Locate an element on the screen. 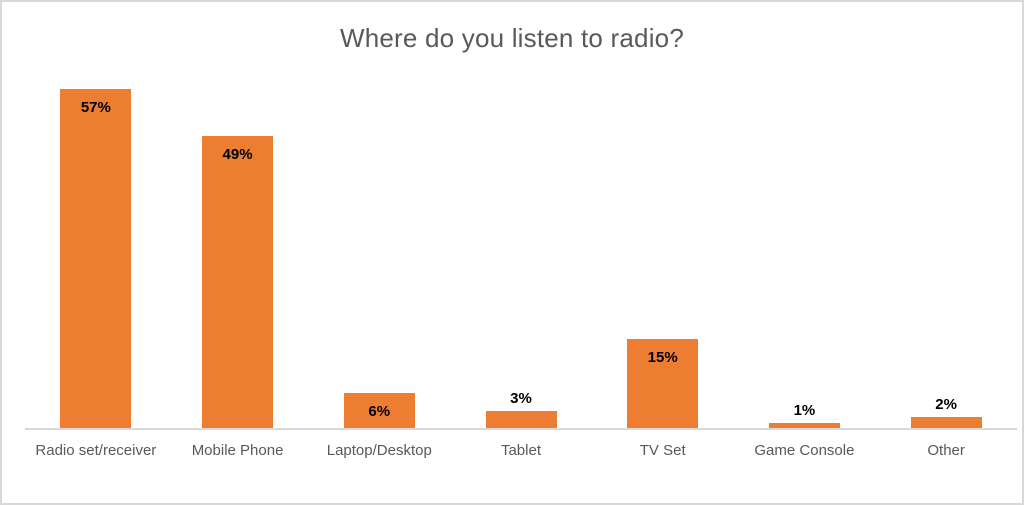 The height and width of the screenshot is (505, 1024). chart-title: Where do you listen to radio? is located at coordinates (512, 38).